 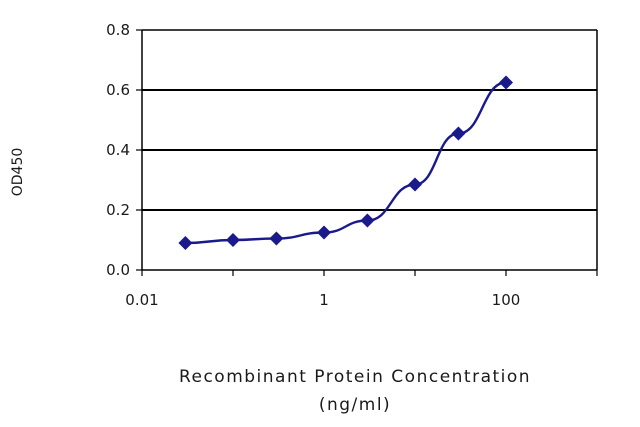 I want to click on y-tick-label: 0.6, so click(x=118, y=90).